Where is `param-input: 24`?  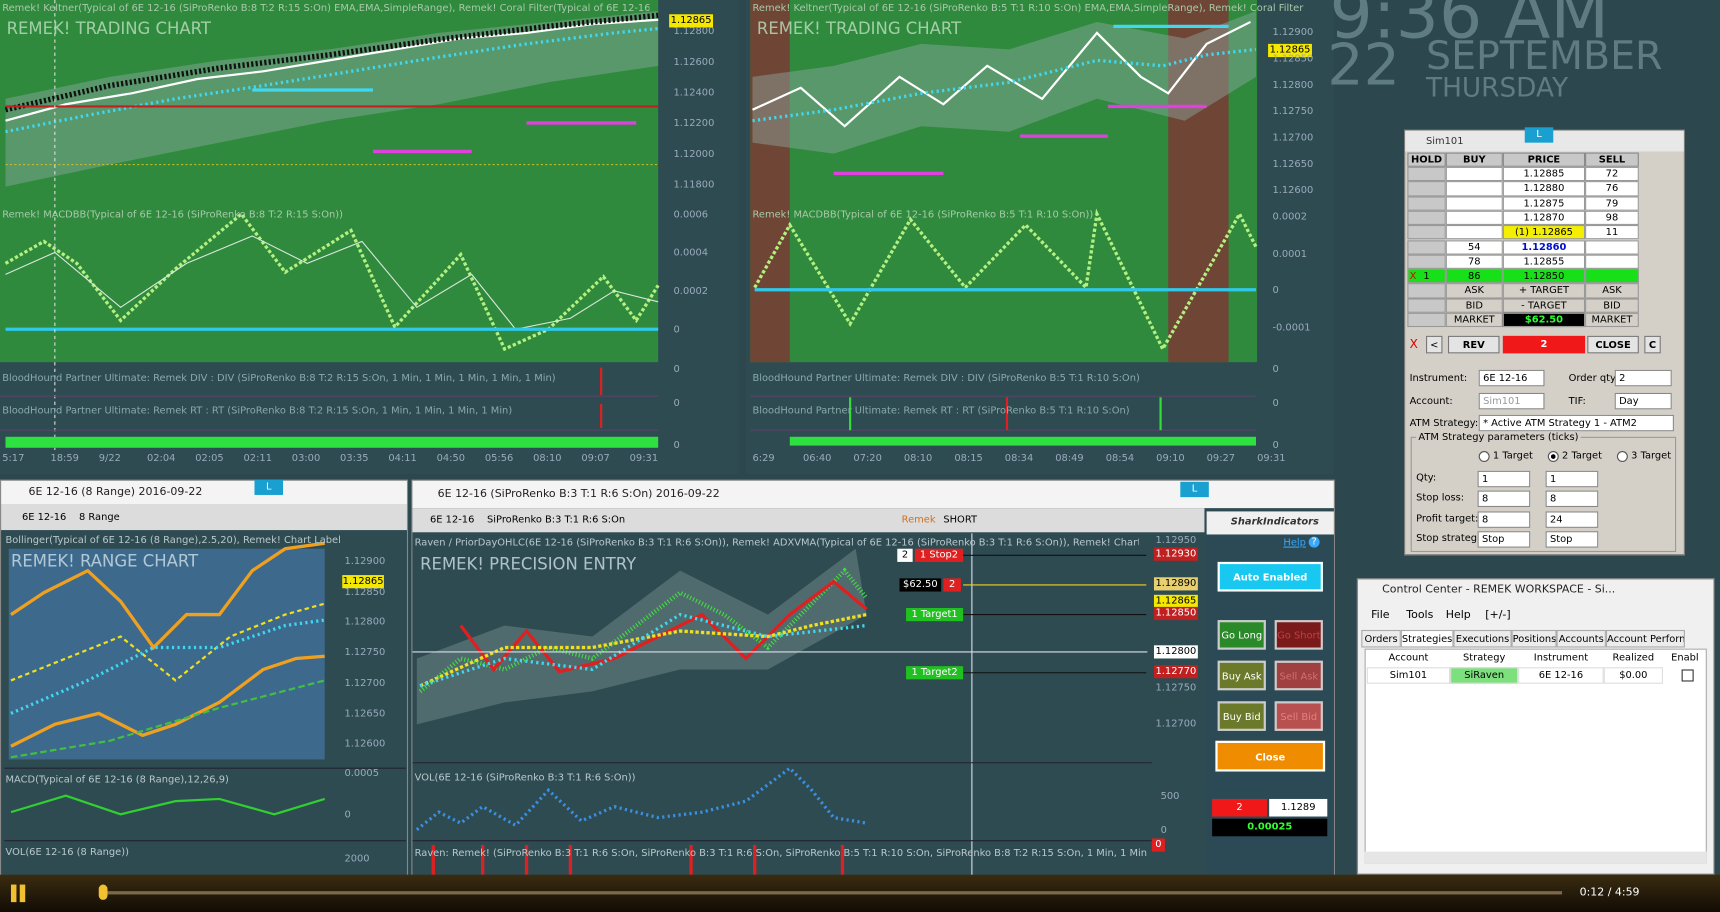 param-input: 24 is located at coordinates (1572, 519).